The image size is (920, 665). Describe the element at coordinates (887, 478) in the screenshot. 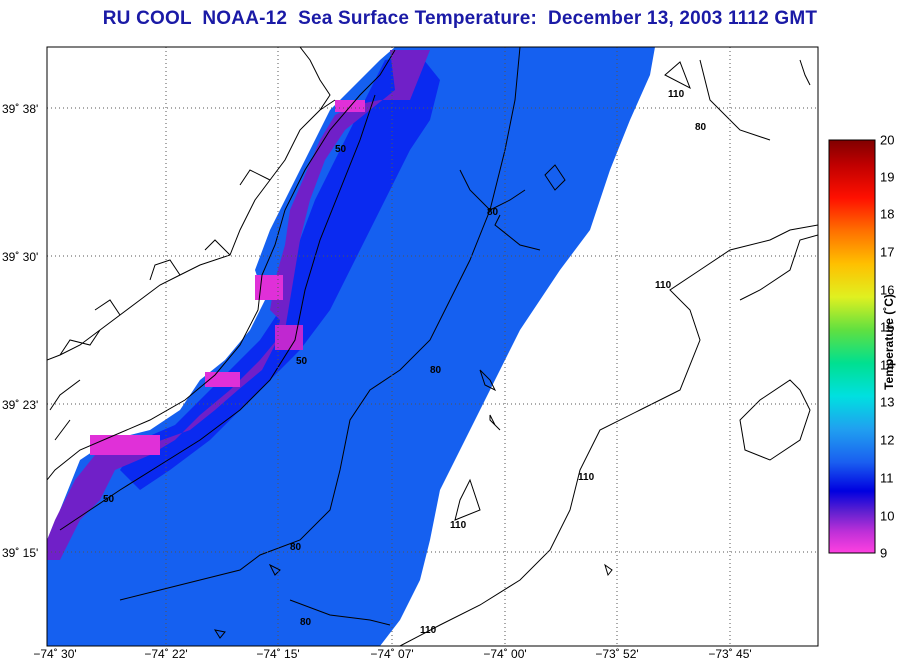

I see `colorbar-tick-label: 11` at that location.